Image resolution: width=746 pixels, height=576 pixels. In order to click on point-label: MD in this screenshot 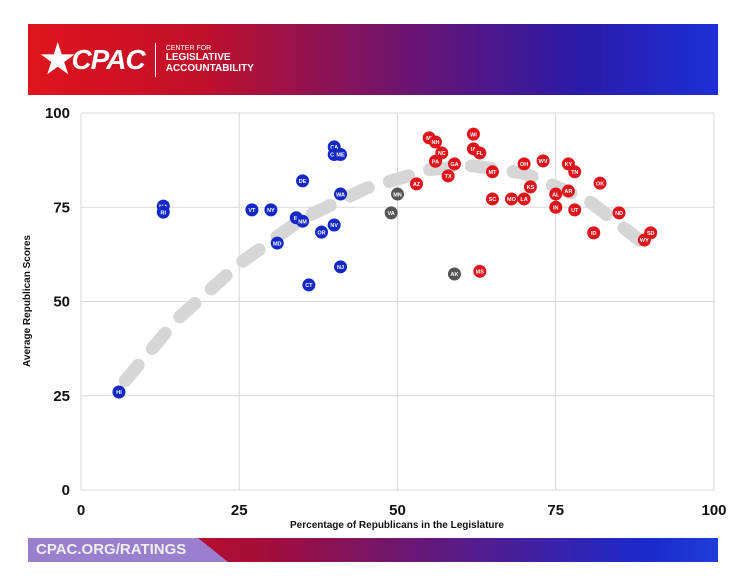, I will do `click(277, 244)`.